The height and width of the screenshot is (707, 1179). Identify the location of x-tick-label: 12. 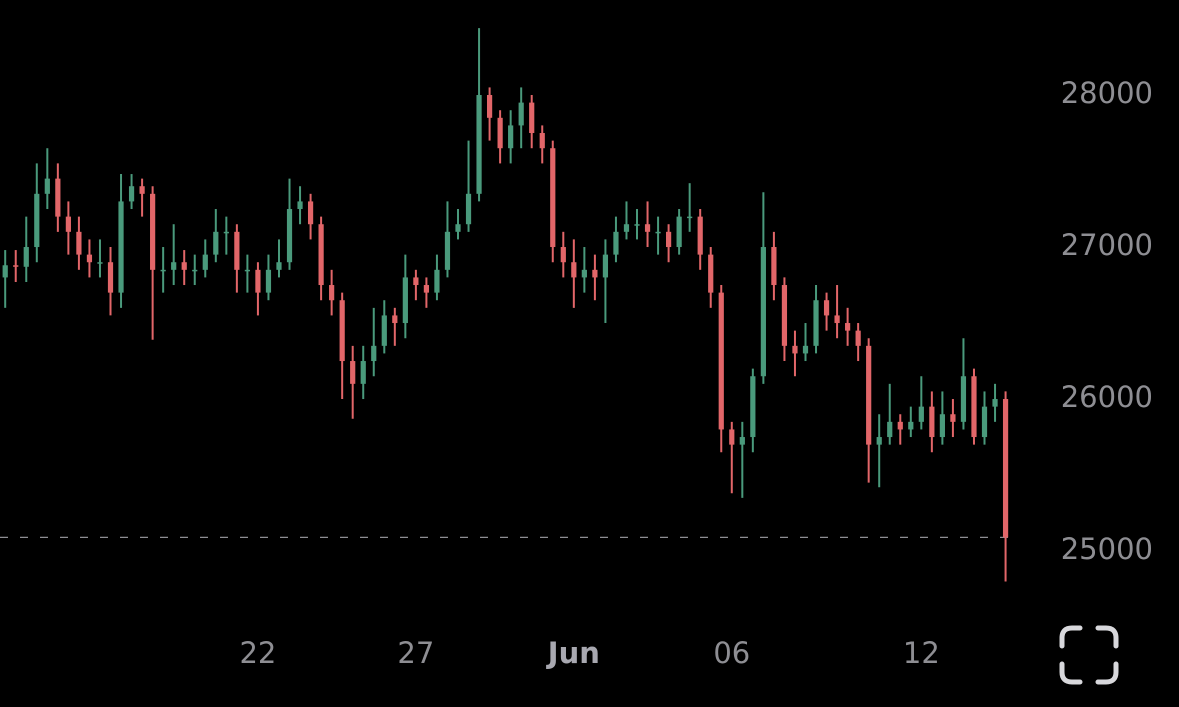
(921, 653).